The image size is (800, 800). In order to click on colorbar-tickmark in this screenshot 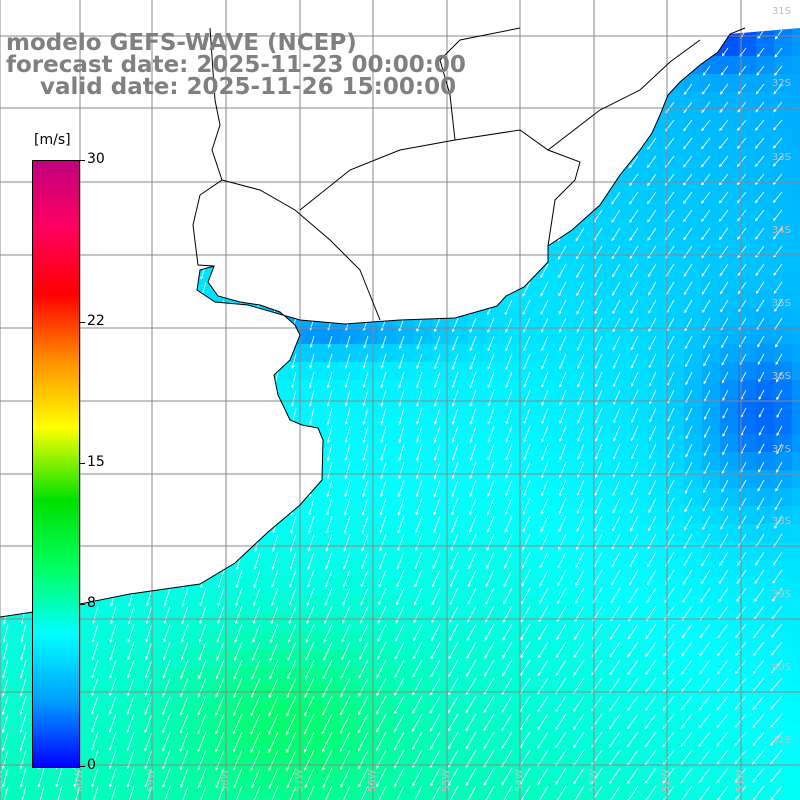, I will do `click(82, 463)`.